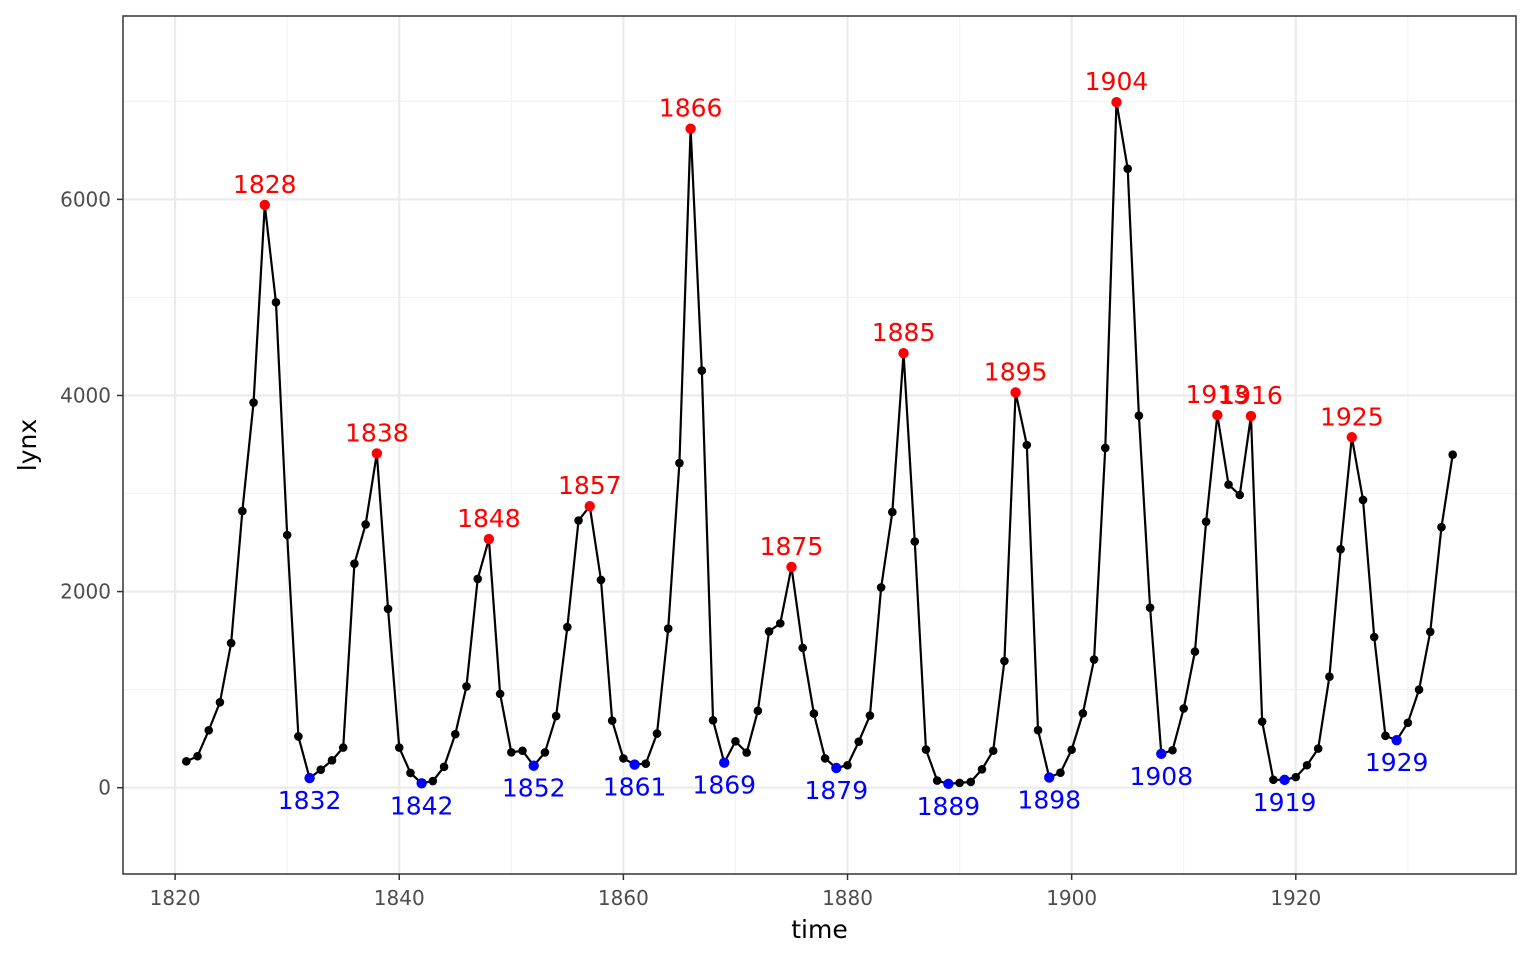 The image size is (1536, 960). I want to click on peak-label: 1838, so click(377, 432).